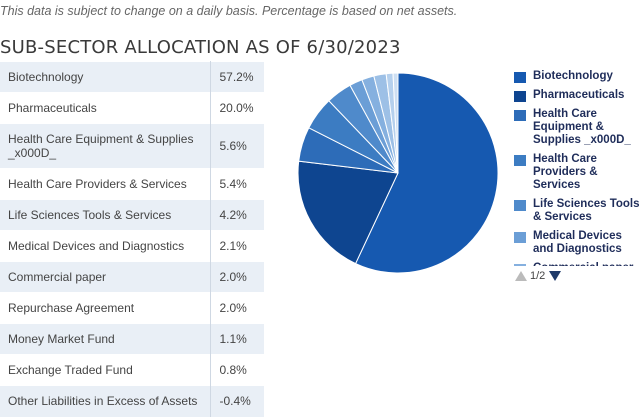 The width and height of the screenshot is (640, 417). I want to click on legend-label: Life Sciences Tools & Services, so click(586, 210).